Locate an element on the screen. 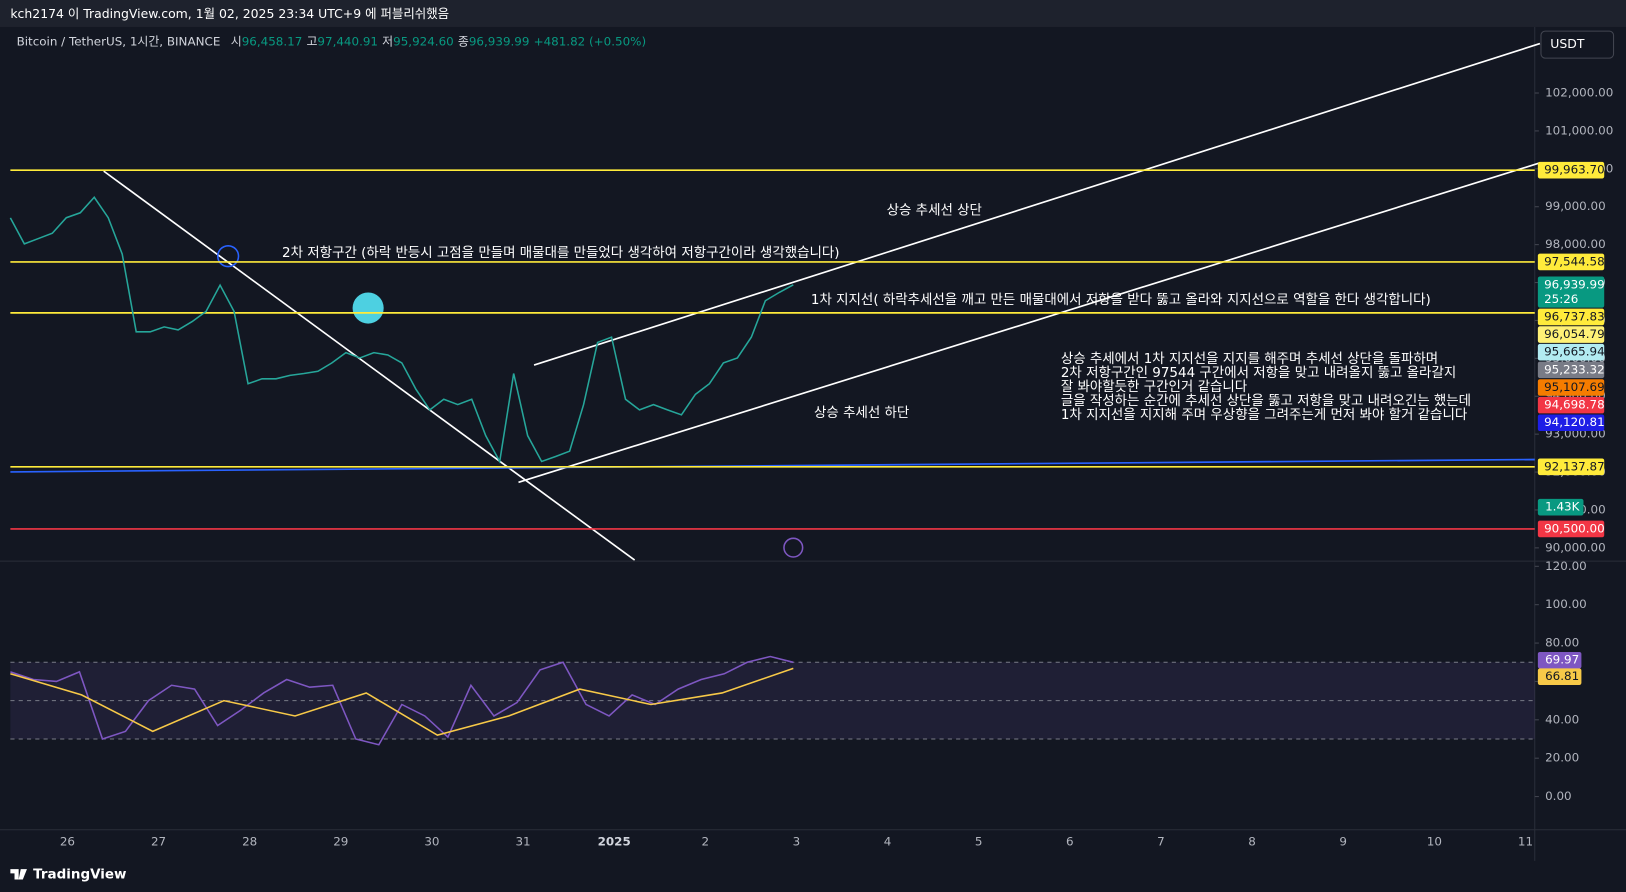 This screenshot has width=1626, height=892. x-tick-label: 3 is located at coordinates (797, 842).